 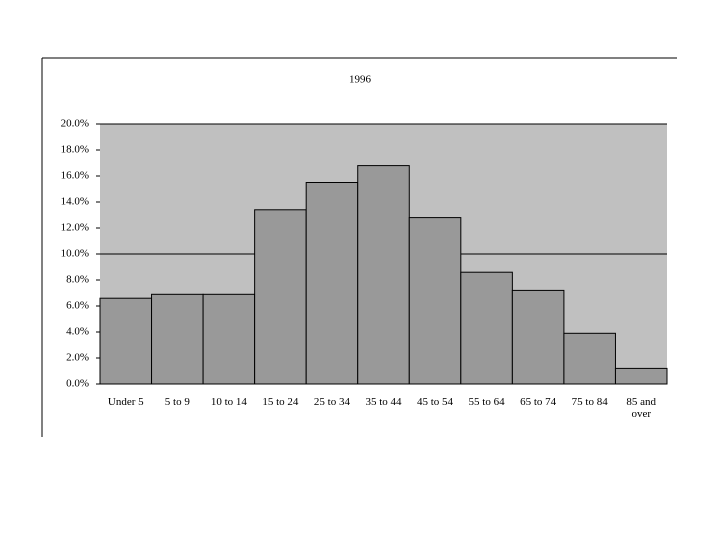 I want to click on y-tick-label: 18.0%, so click(x=75, y=150).